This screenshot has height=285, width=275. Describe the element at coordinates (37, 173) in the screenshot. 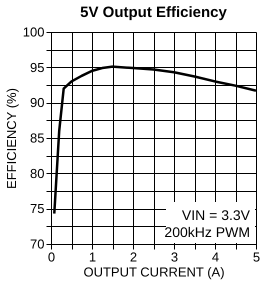

I see `y-tick-label: 80` at that location.